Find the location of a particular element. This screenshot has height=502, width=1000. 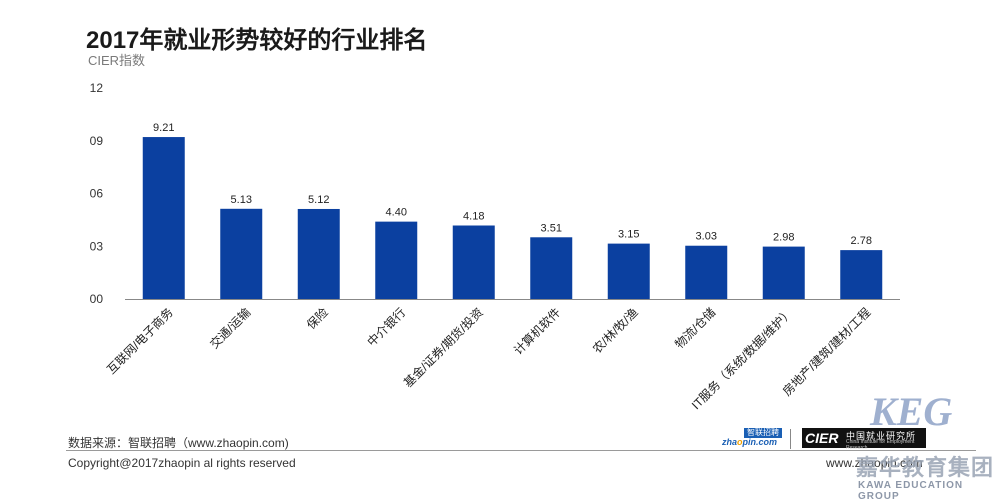

x-tick-label: 中介银行 is located at coordinates (386, 327).